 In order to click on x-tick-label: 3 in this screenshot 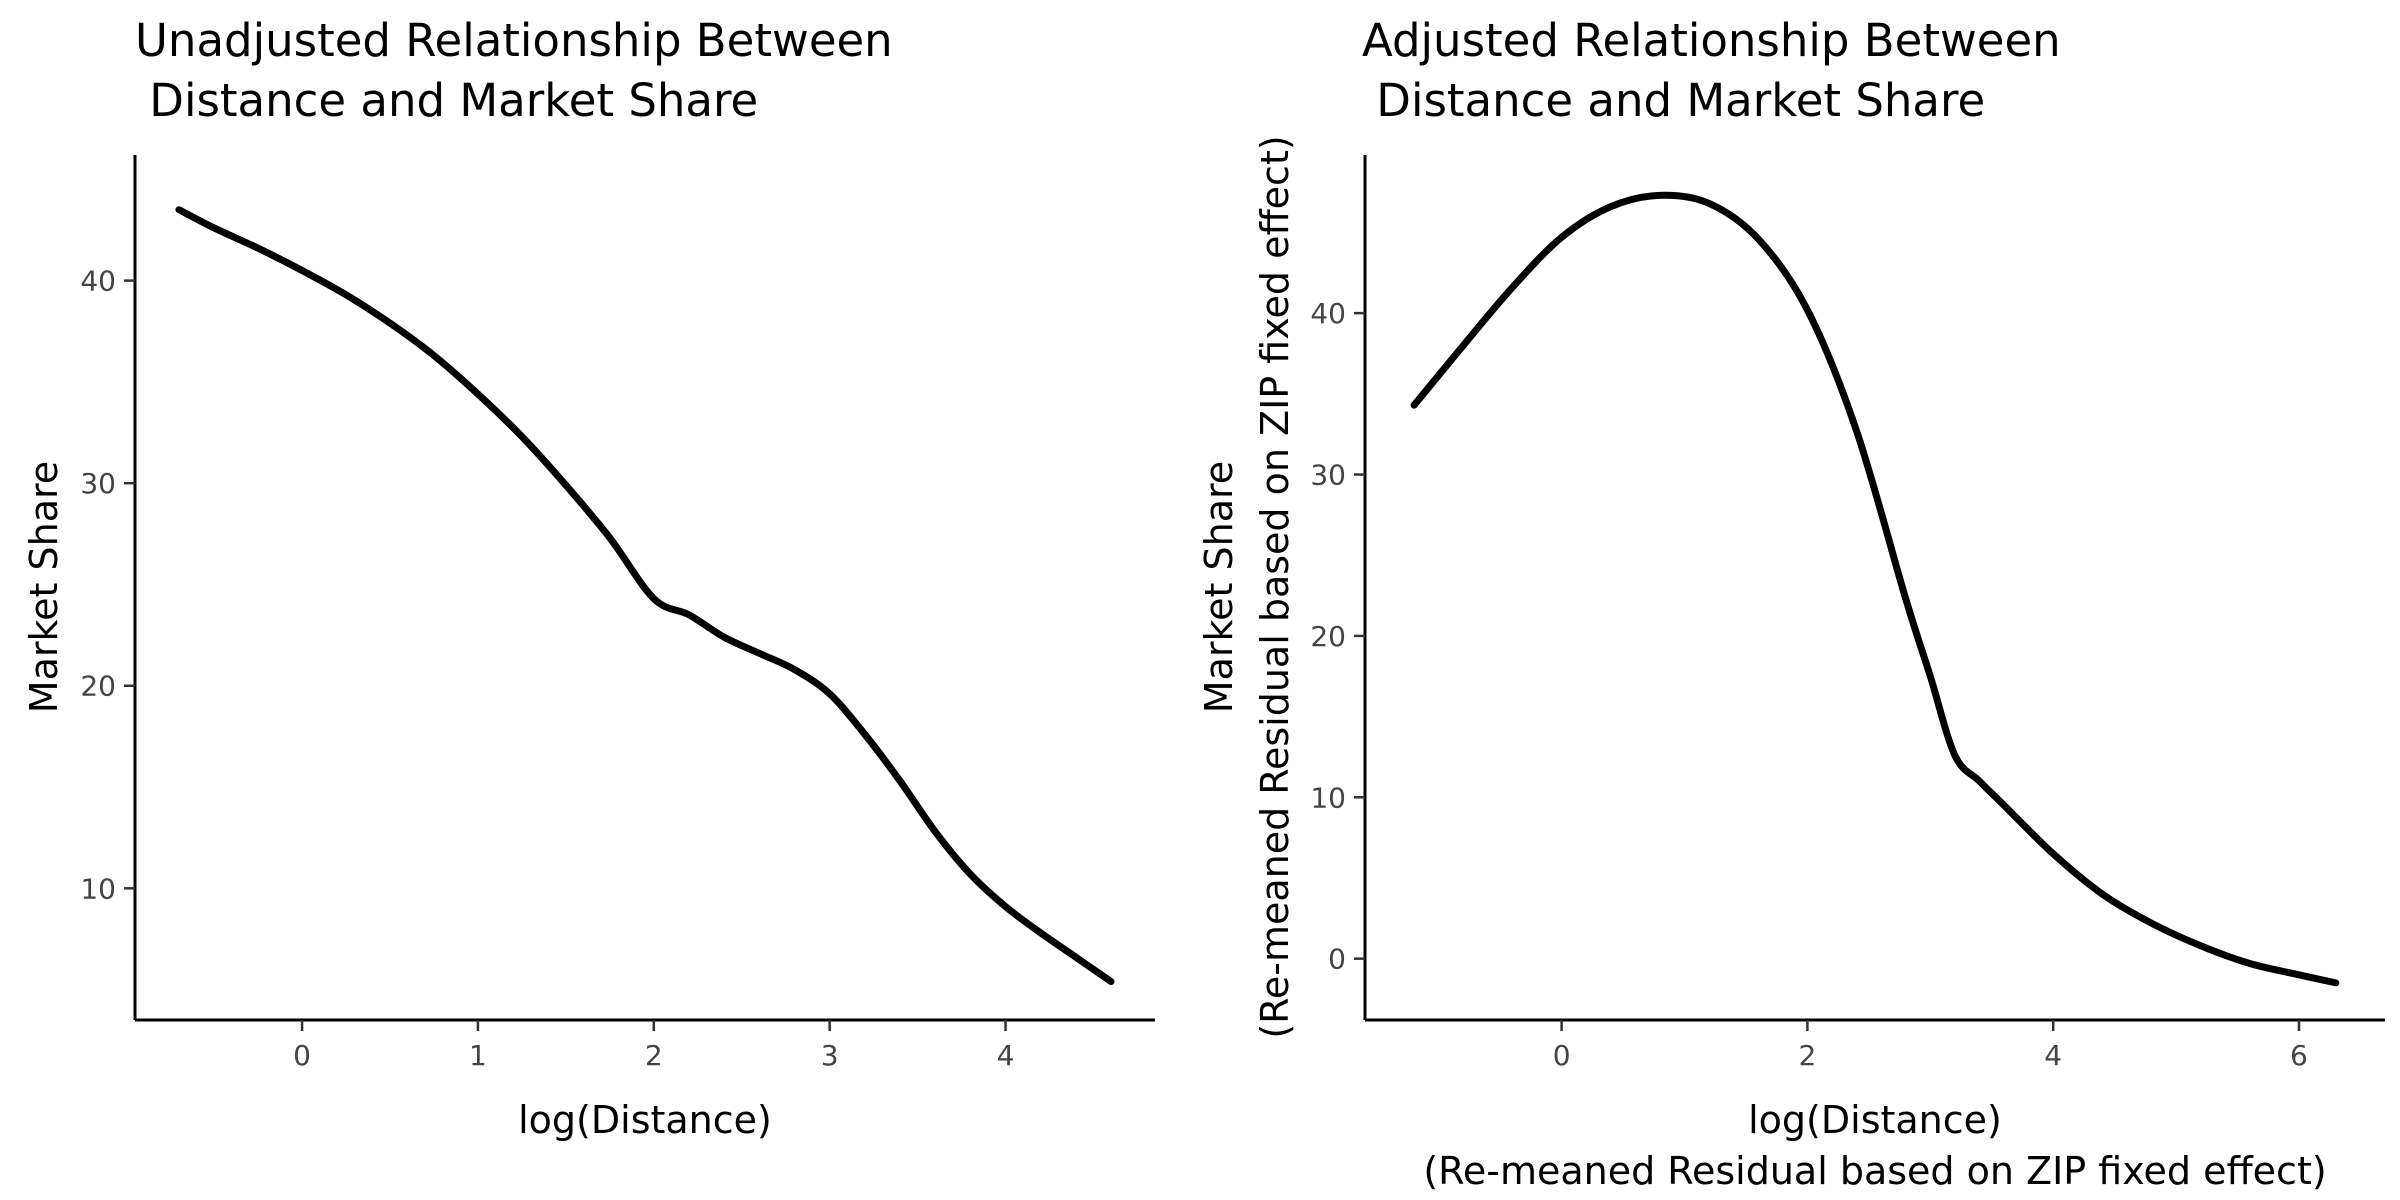, I will do `click(830, 1055)`.